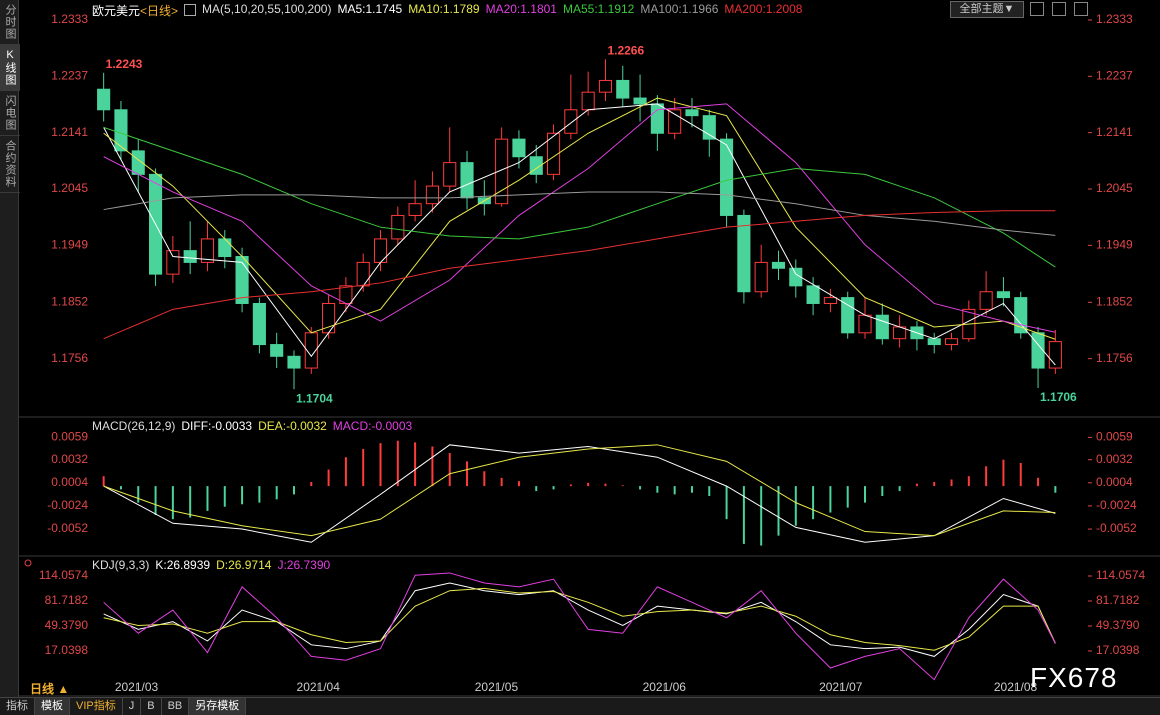  What do you see at coordinates (69, 132) in the screenshot?
I see `y-tick-label: 1.2141` at bounding box center [69, 132].